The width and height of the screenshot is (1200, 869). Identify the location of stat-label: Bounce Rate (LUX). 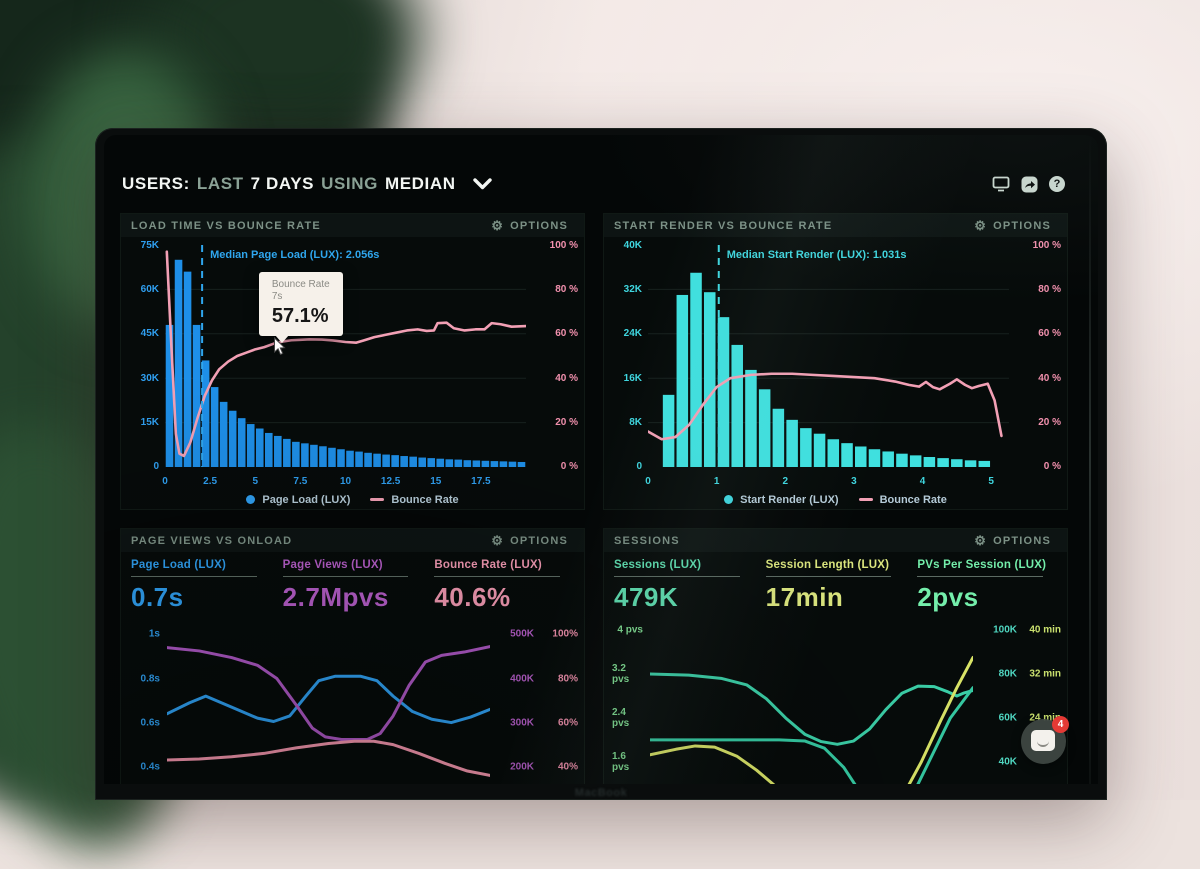
(488, 565).